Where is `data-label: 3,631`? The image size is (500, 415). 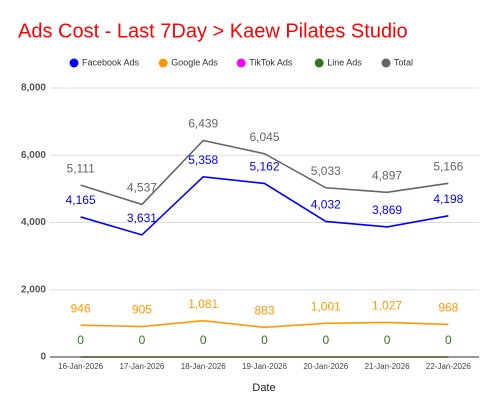
data-label: 3,631 is located at coordinates (142, 218).